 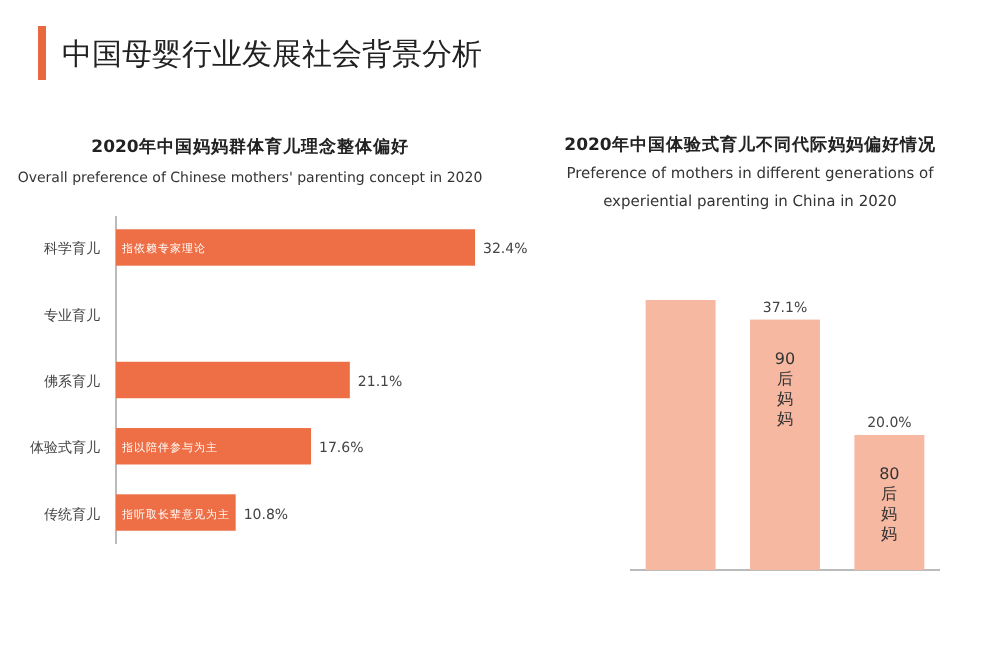 What do you see at coordinates (272, 54) in the screenshot?
I see `text: 中国母婴行业发展社会背景分析` at bounding box center [272, 54].